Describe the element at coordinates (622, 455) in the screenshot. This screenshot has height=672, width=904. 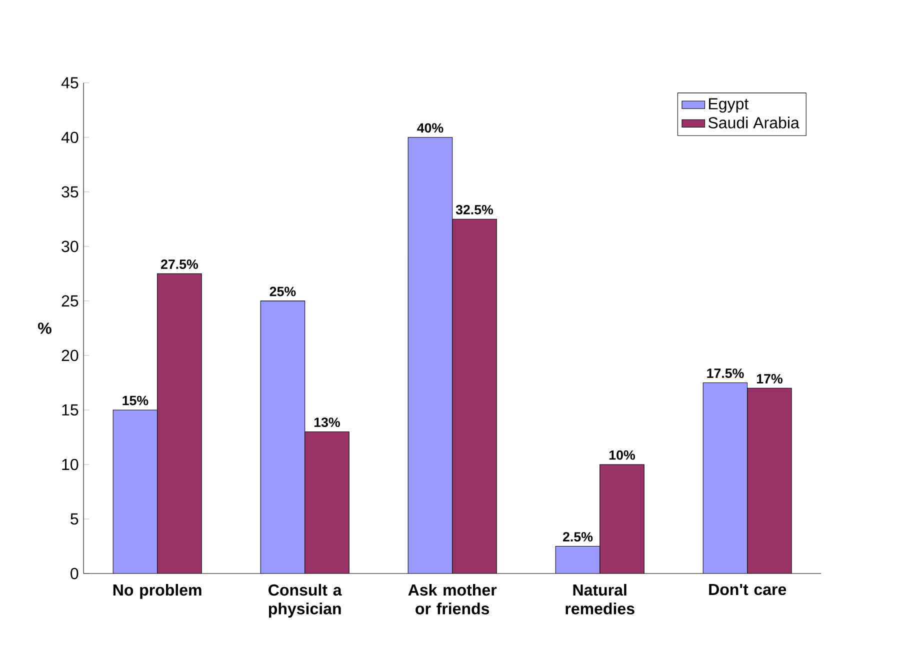
I see `data-label: 10%` at that location.